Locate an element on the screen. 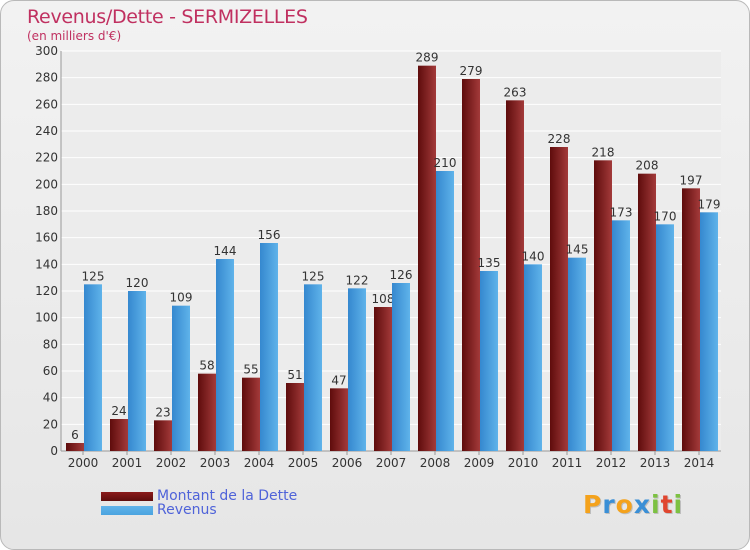 The height and width of the screenshot is (550, 750). y-tick-label: 0 is located at coordinates (54, 451).